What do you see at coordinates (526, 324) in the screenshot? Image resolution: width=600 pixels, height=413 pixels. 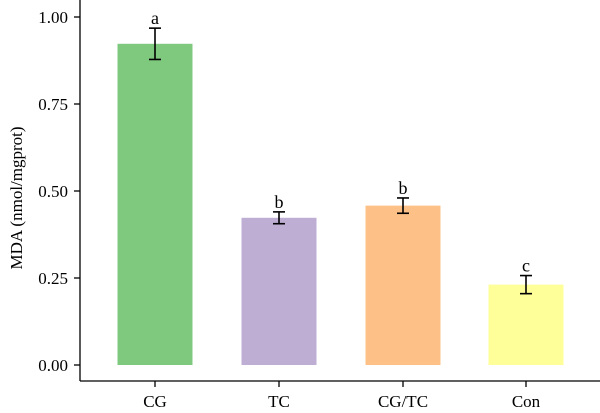 I see `bar-con` at bounding box center [526, 324].